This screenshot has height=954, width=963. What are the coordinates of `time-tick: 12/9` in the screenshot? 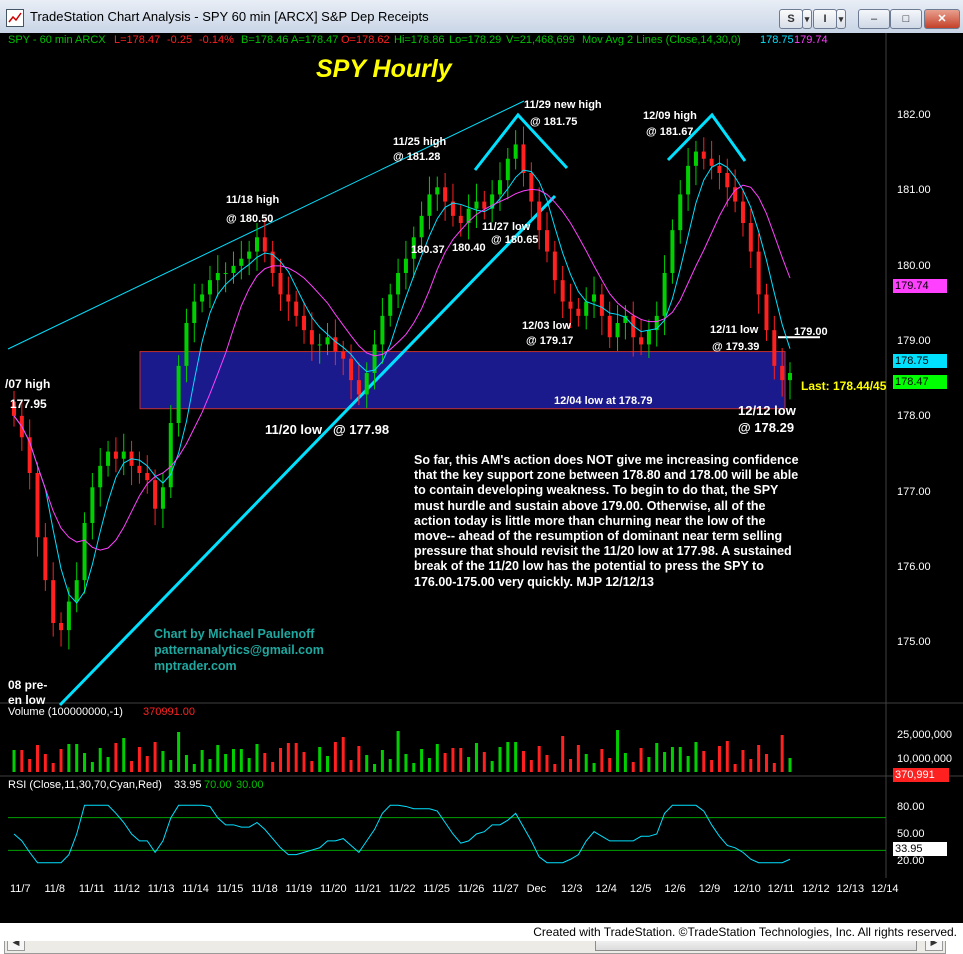 It's located at (709, 889).